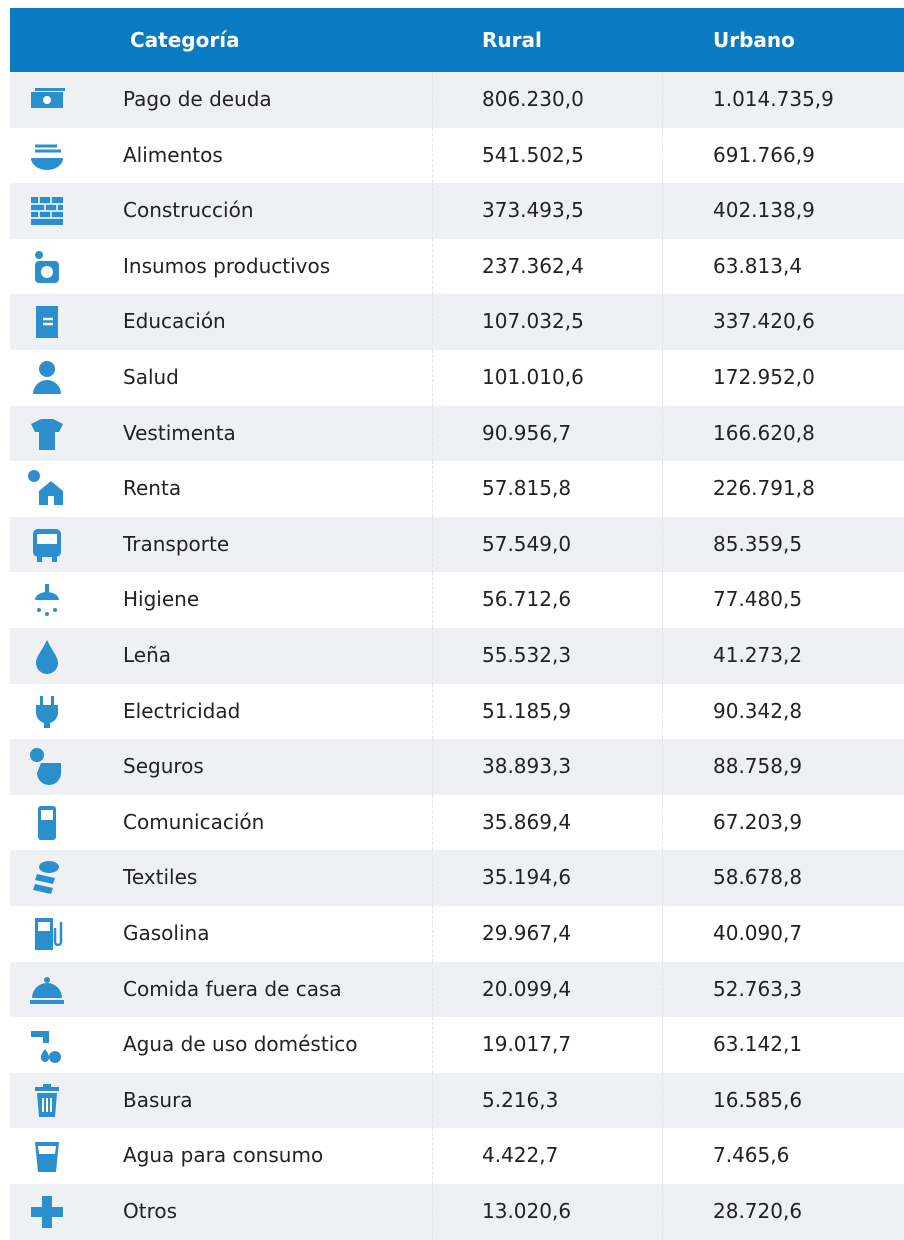  Describe the element at coordinates (179, 432) in the screenshot. I see `category-cell: Vestimenta` at that location.